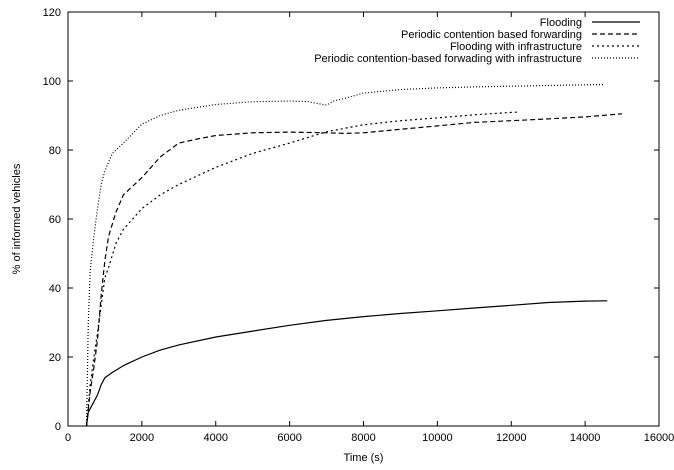 This screenshot has height=470, width=674. Describe the element at coordinates (585, 438) in the screenshot. I see `x-tick-label: 14000` at that location.